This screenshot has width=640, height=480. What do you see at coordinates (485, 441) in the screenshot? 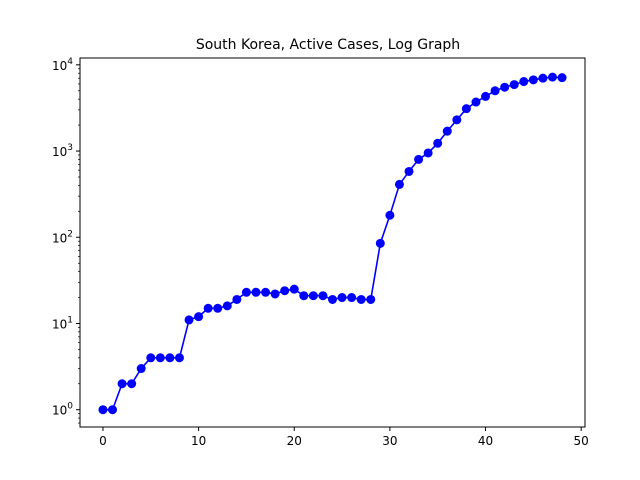
I see `x-tick-label: 40` at bounding box center [485, 441].